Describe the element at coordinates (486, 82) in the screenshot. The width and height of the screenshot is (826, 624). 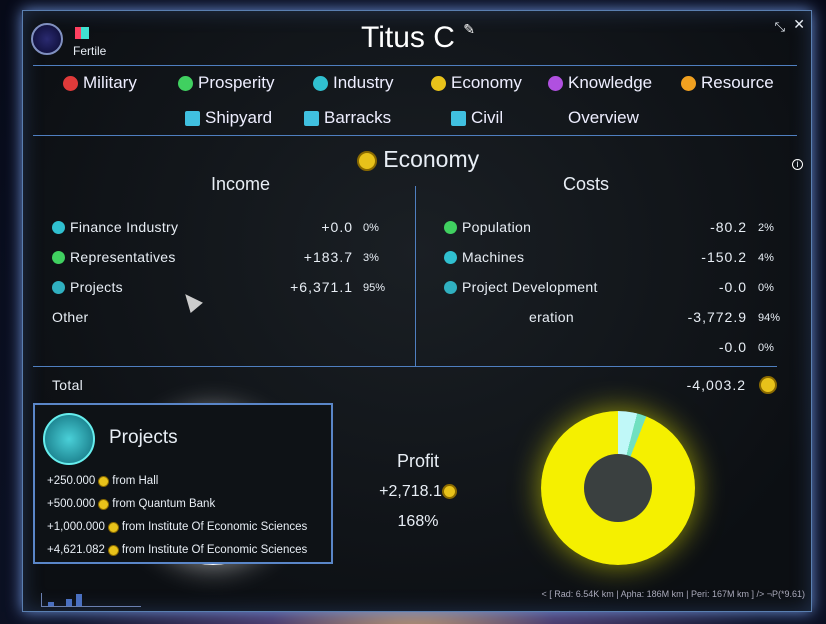
I see `tab-label: Economy` at that location.